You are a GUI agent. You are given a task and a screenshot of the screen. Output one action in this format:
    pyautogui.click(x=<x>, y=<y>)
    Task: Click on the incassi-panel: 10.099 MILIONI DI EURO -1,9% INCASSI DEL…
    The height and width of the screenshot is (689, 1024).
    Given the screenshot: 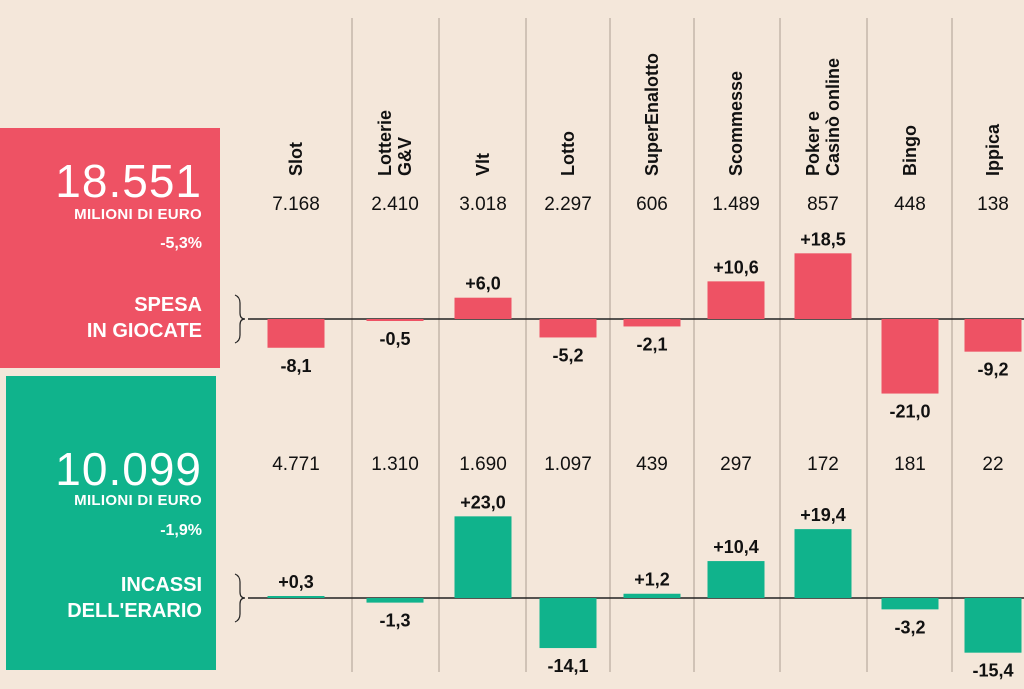 What is the action you would take?
    pyautogui.click(x=111, y=523)
    